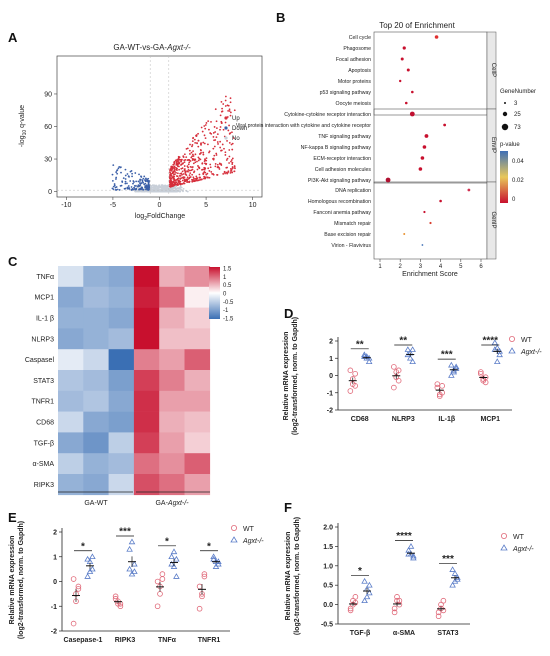  I want to click on y-tick-label: -1, so click(330, 393).